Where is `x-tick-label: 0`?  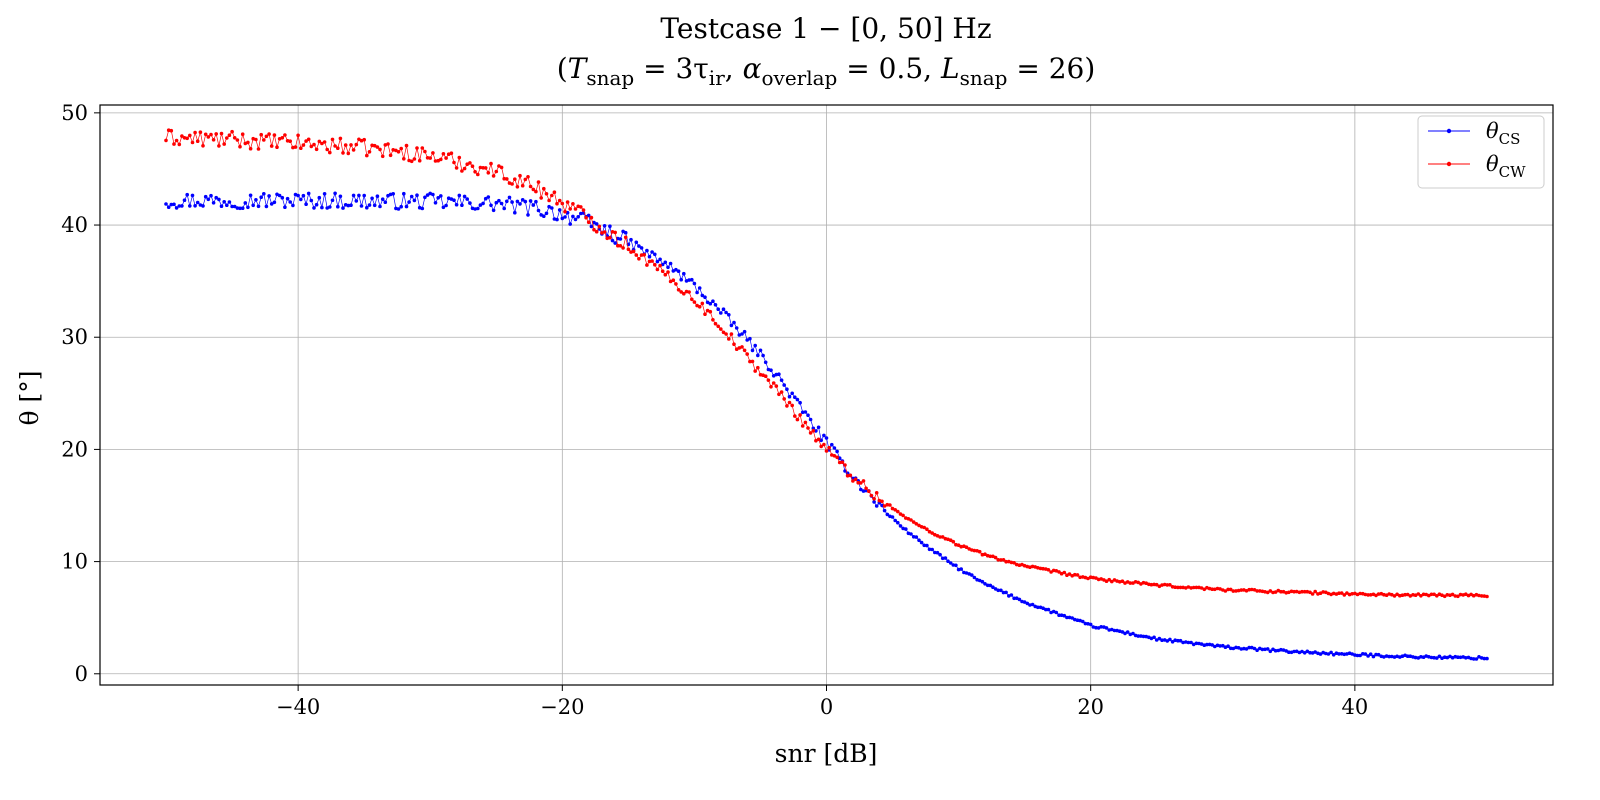
x-tick-label: 0 is located at coordinates (826, 707).